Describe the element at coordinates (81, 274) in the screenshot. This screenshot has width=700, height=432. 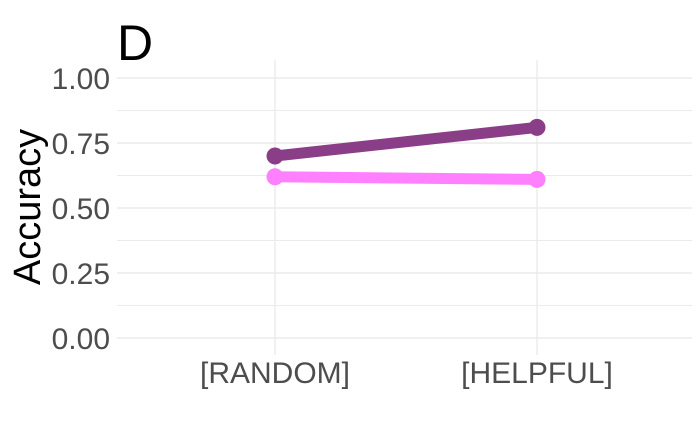
I see `y-tick-label: 0.25` at that location.